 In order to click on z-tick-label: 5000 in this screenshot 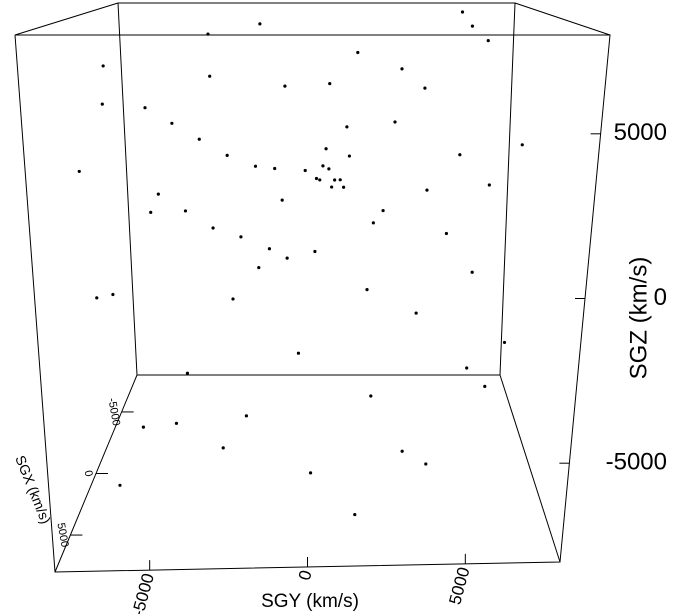, I will do `click(640, 132)`.